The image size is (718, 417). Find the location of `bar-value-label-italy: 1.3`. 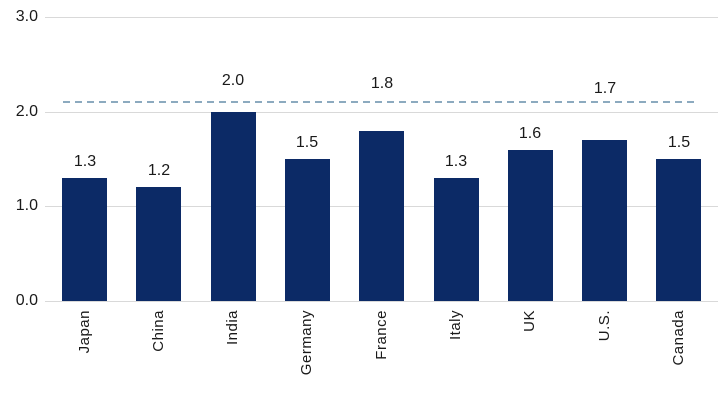

bar-value-label-italy: 1.3 is located at coordinates (456, 161).